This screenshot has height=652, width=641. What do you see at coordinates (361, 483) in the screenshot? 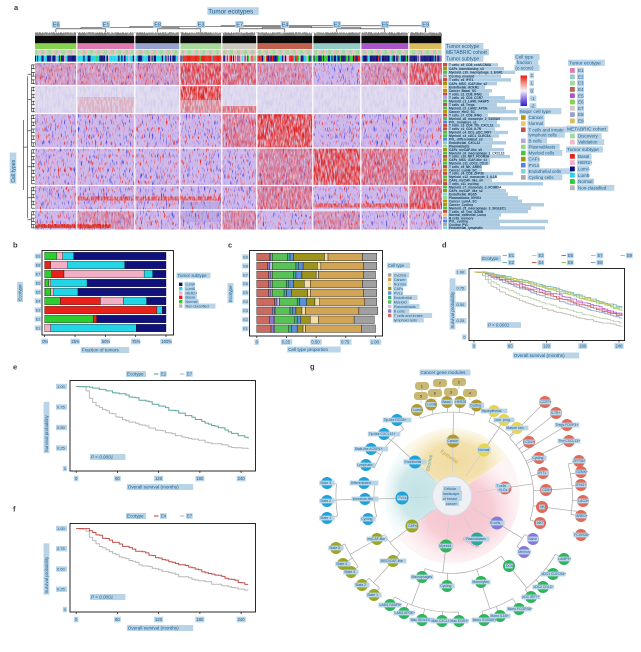
I see `svg-text: Differentiated` at bounding box center [361, 483].